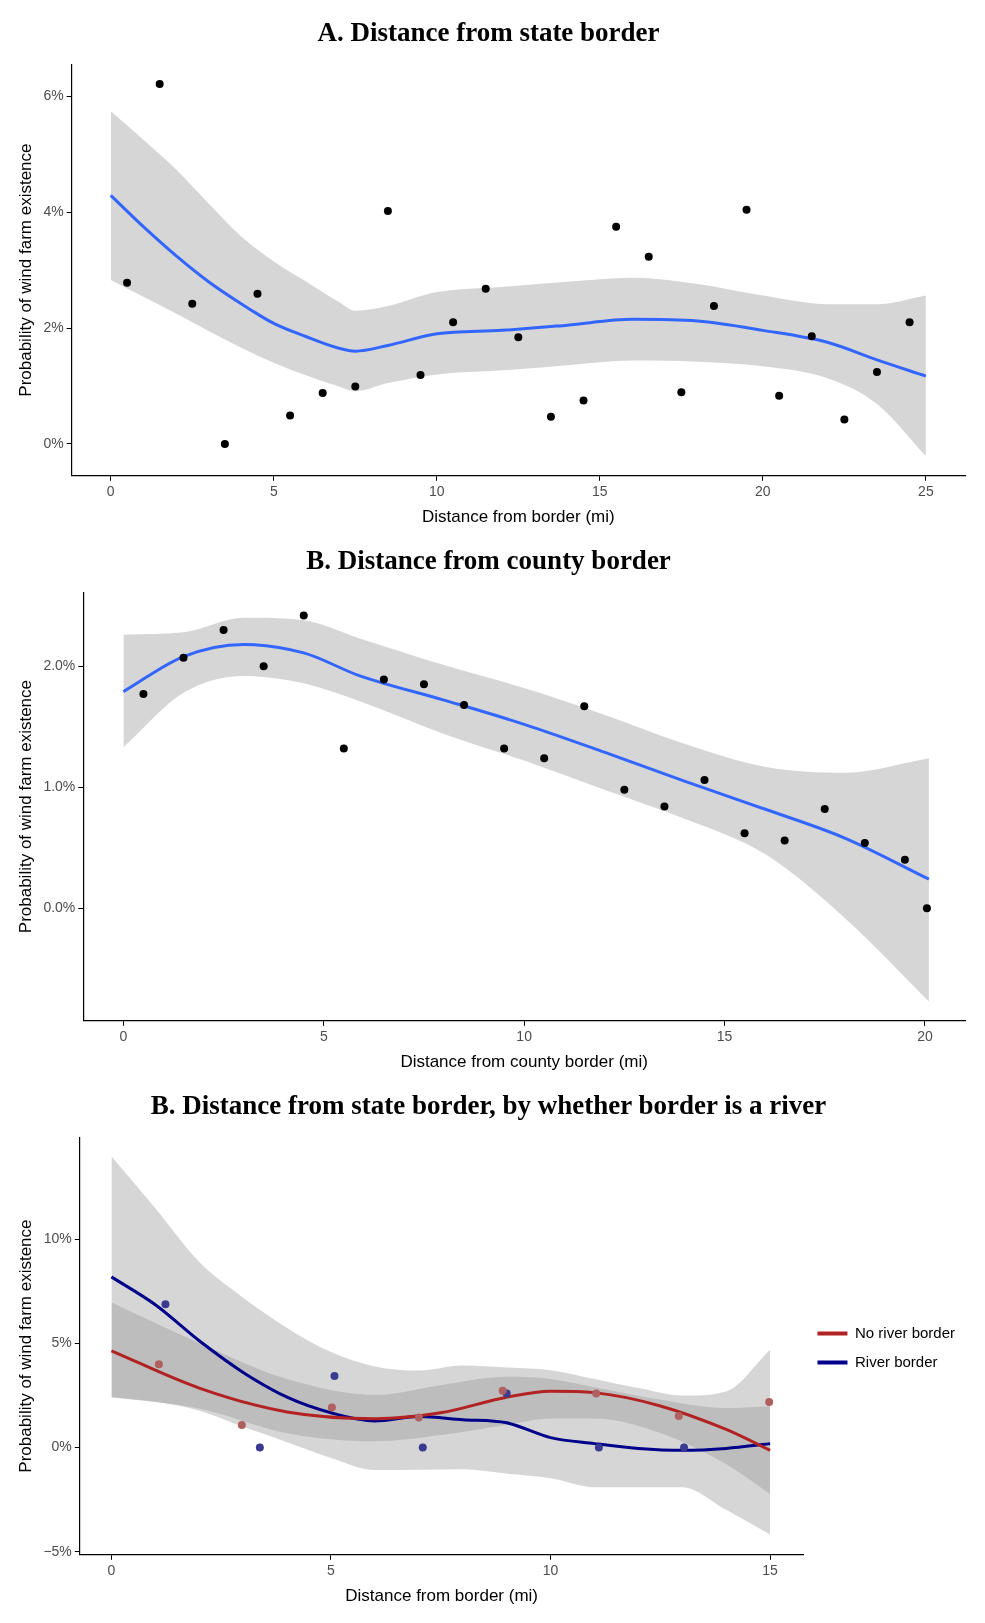 This screenshot has width=985, height=1623. I want to click on y-tick-label: 6%, so click(53, 95).